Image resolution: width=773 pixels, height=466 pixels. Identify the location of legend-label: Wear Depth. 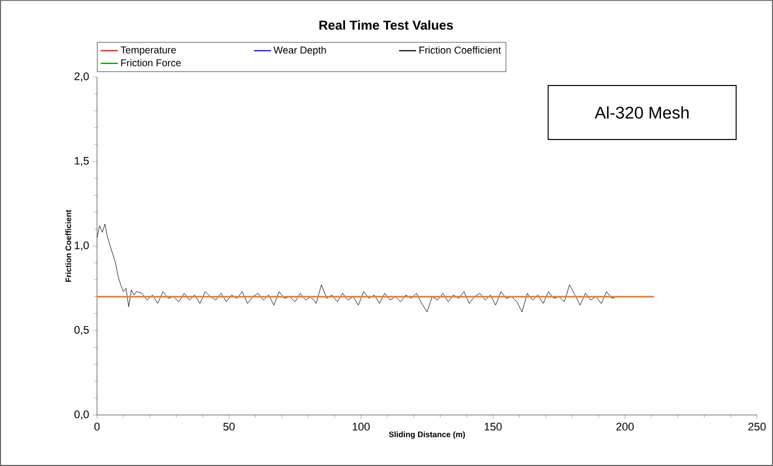
(300, 51).